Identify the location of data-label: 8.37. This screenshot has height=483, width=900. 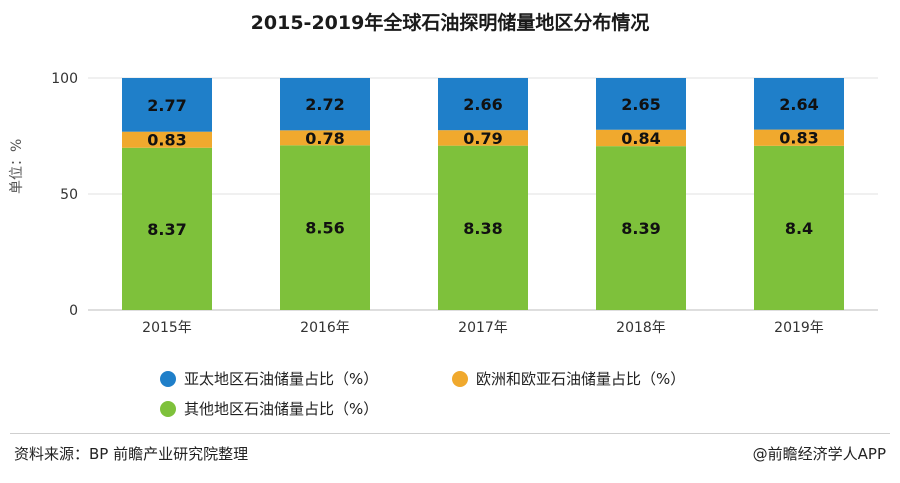
(166, 229).